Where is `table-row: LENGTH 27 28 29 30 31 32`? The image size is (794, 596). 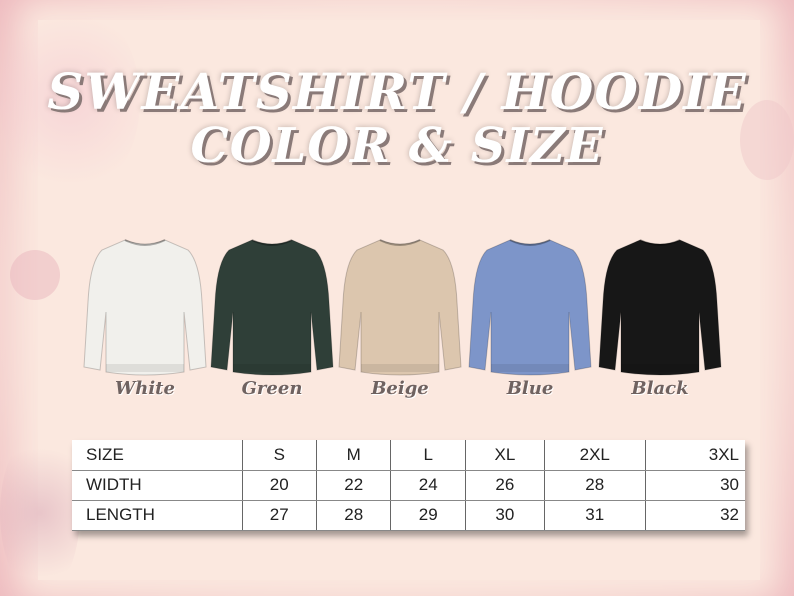 table-row: LENGTH 27 28 29 30 31 32 is located at coordinates (408, 515).